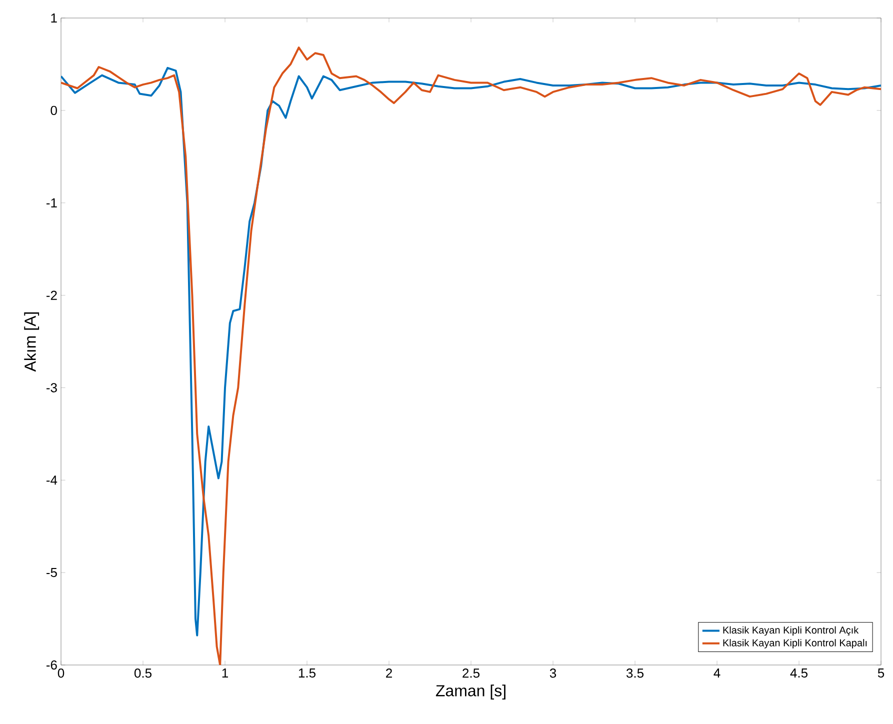 The width and height of the screenshot is (893, 724). What do you see at coordinates (553, 673) in the screenshot?
I see `x-tick-label: 3` at bounding box center [553, 673].